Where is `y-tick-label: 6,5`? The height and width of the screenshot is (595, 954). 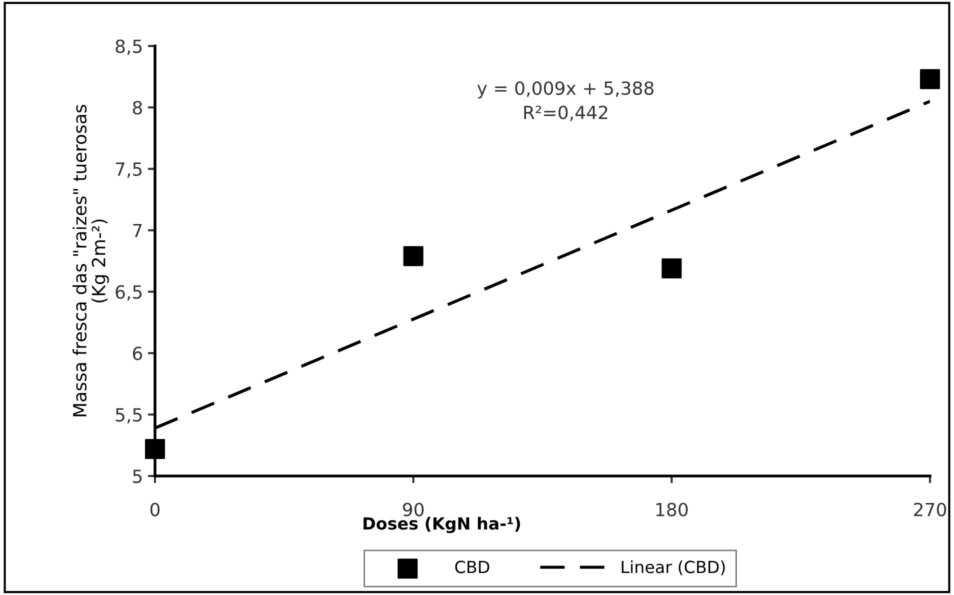 y-tick-label: 6,5 is located at coordinates (129, 293).